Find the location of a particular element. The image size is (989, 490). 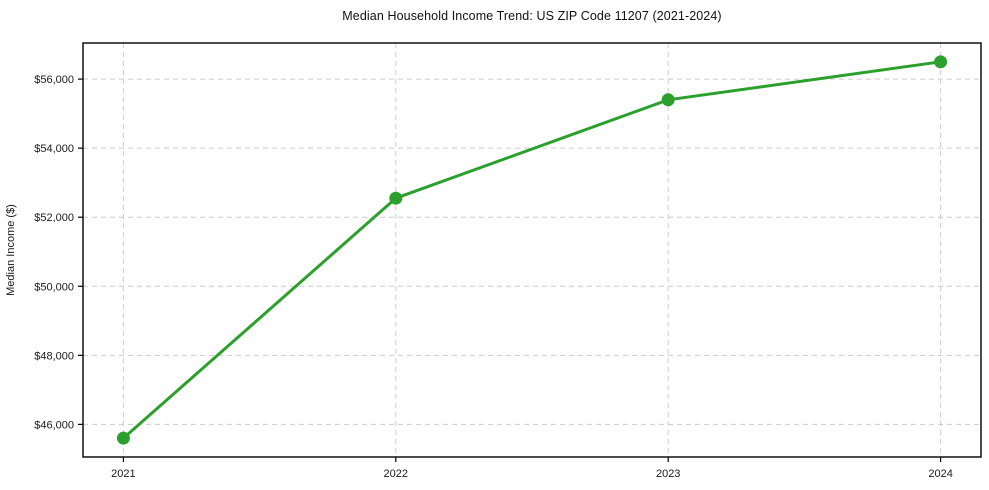

y-tick-label: $52,000 is located at coordinates (54, 218).